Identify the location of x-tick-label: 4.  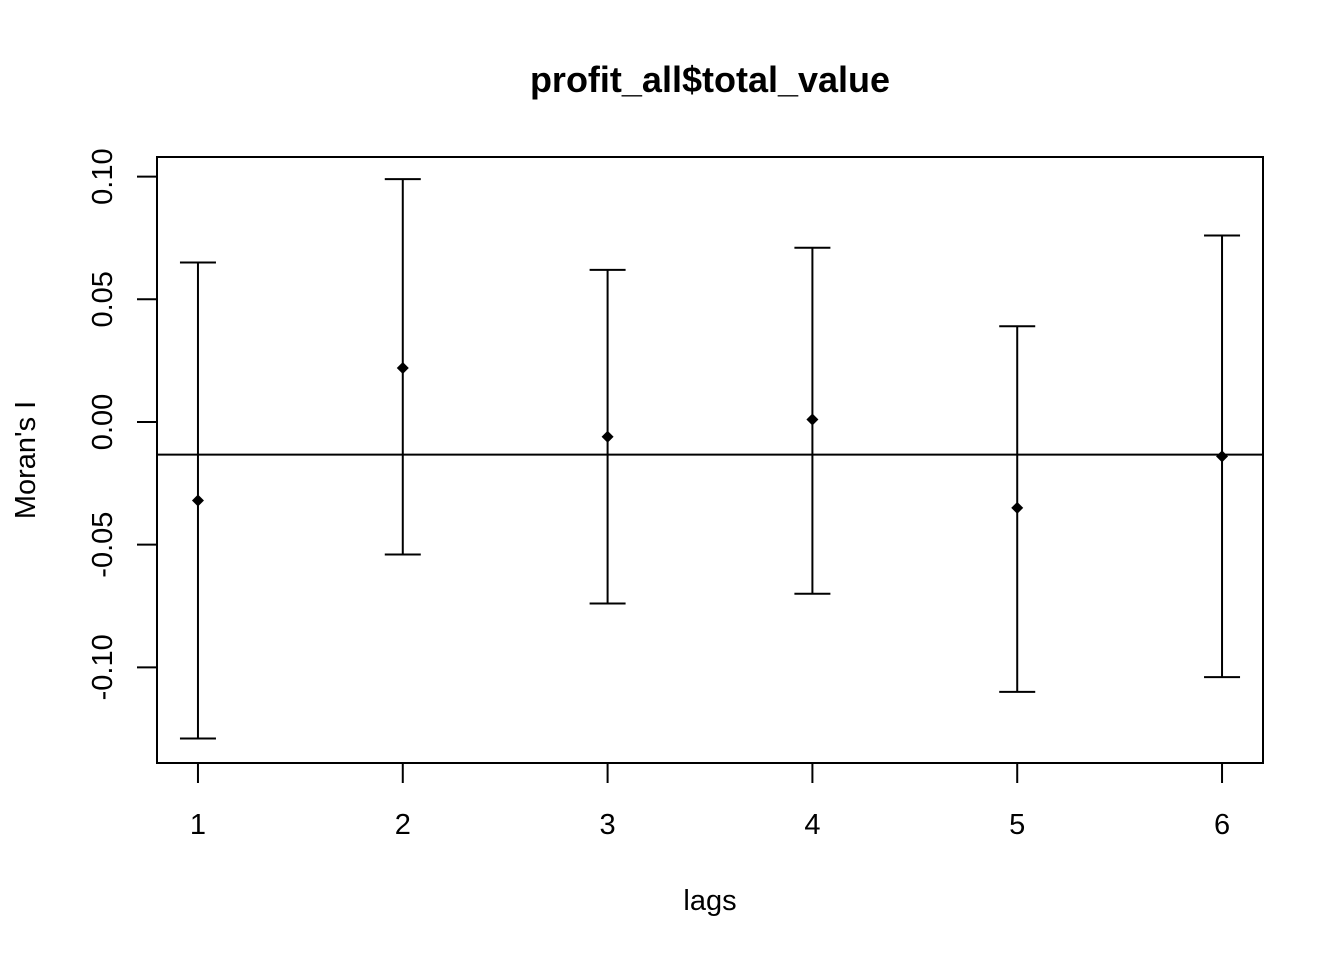
(812, 825).